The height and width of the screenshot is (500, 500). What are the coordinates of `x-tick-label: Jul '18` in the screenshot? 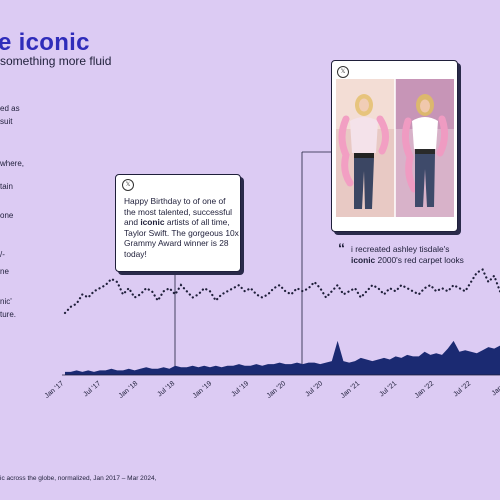 It's located at (166, 389).